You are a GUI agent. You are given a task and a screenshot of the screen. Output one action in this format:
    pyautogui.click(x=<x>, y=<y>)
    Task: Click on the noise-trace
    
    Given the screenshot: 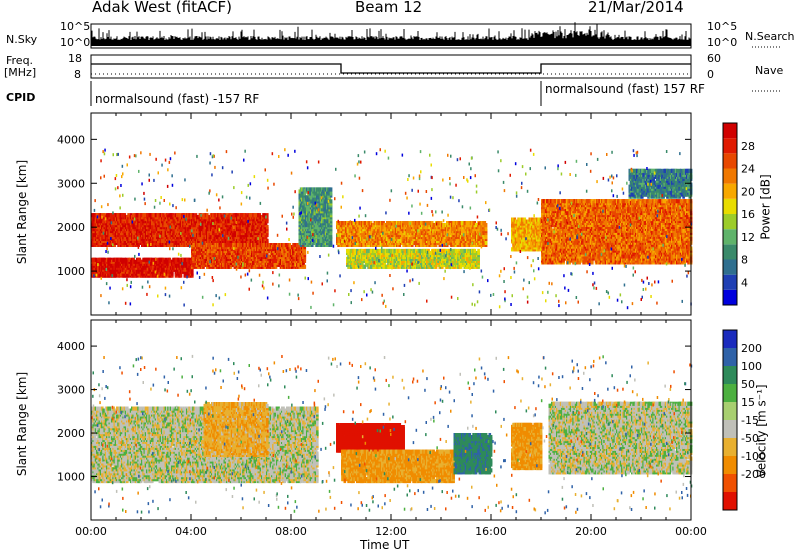 What is the action you would take?
    pyautogui.click(x=391, y=35)
    